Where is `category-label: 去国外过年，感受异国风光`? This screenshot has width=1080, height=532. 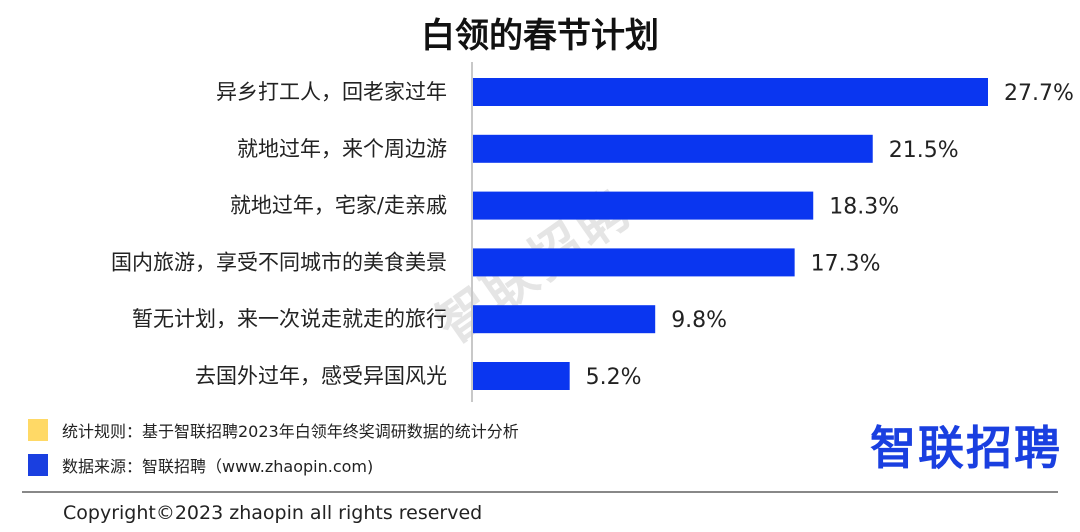
category-label: 去国外过年，感受异国风光 is located at coordinates (321, 376).